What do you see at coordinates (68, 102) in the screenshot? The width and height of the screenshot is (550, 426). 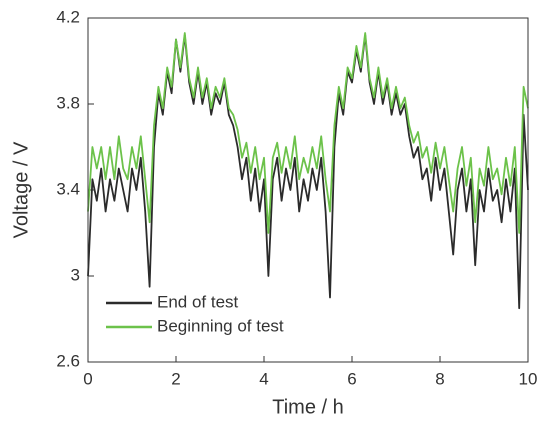 I see `y-tick-label: 3.8` at bounding box center [68, 102].